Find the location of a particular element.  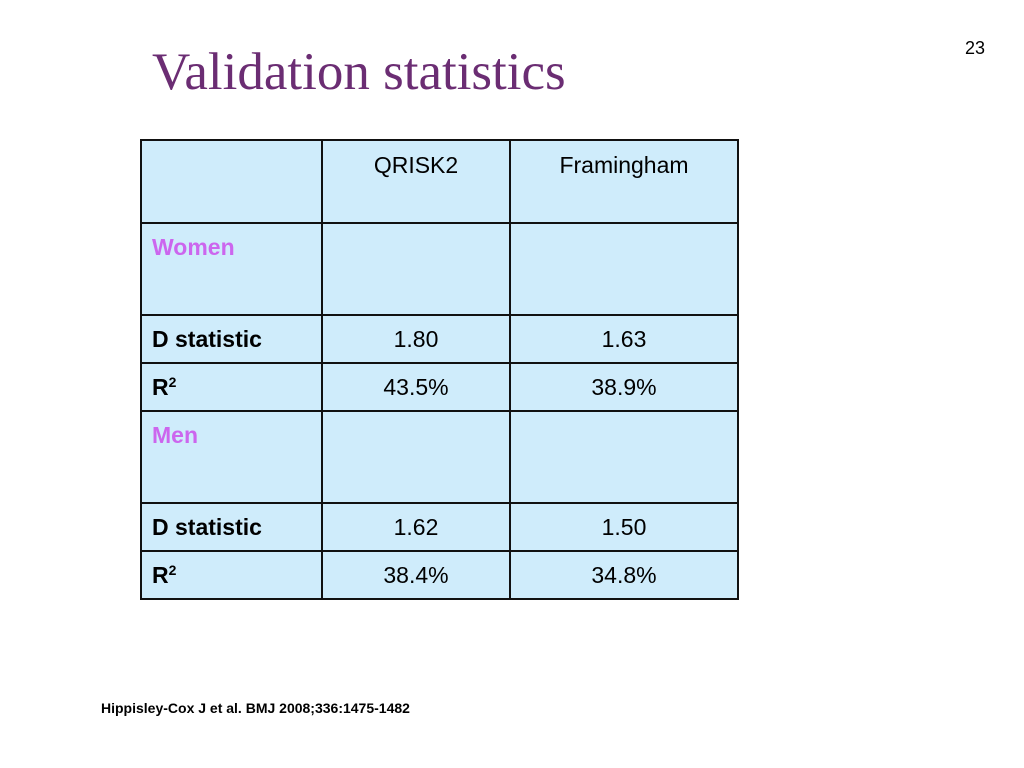

slide-title: Validation statistics is located at coordinates (359, 72).